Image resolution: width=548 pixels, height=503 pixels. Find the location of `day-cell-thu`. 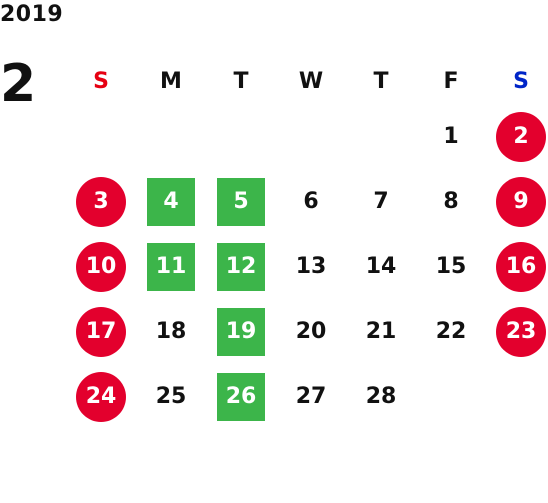

day-cell-thu is located at coordinates (381, 136).